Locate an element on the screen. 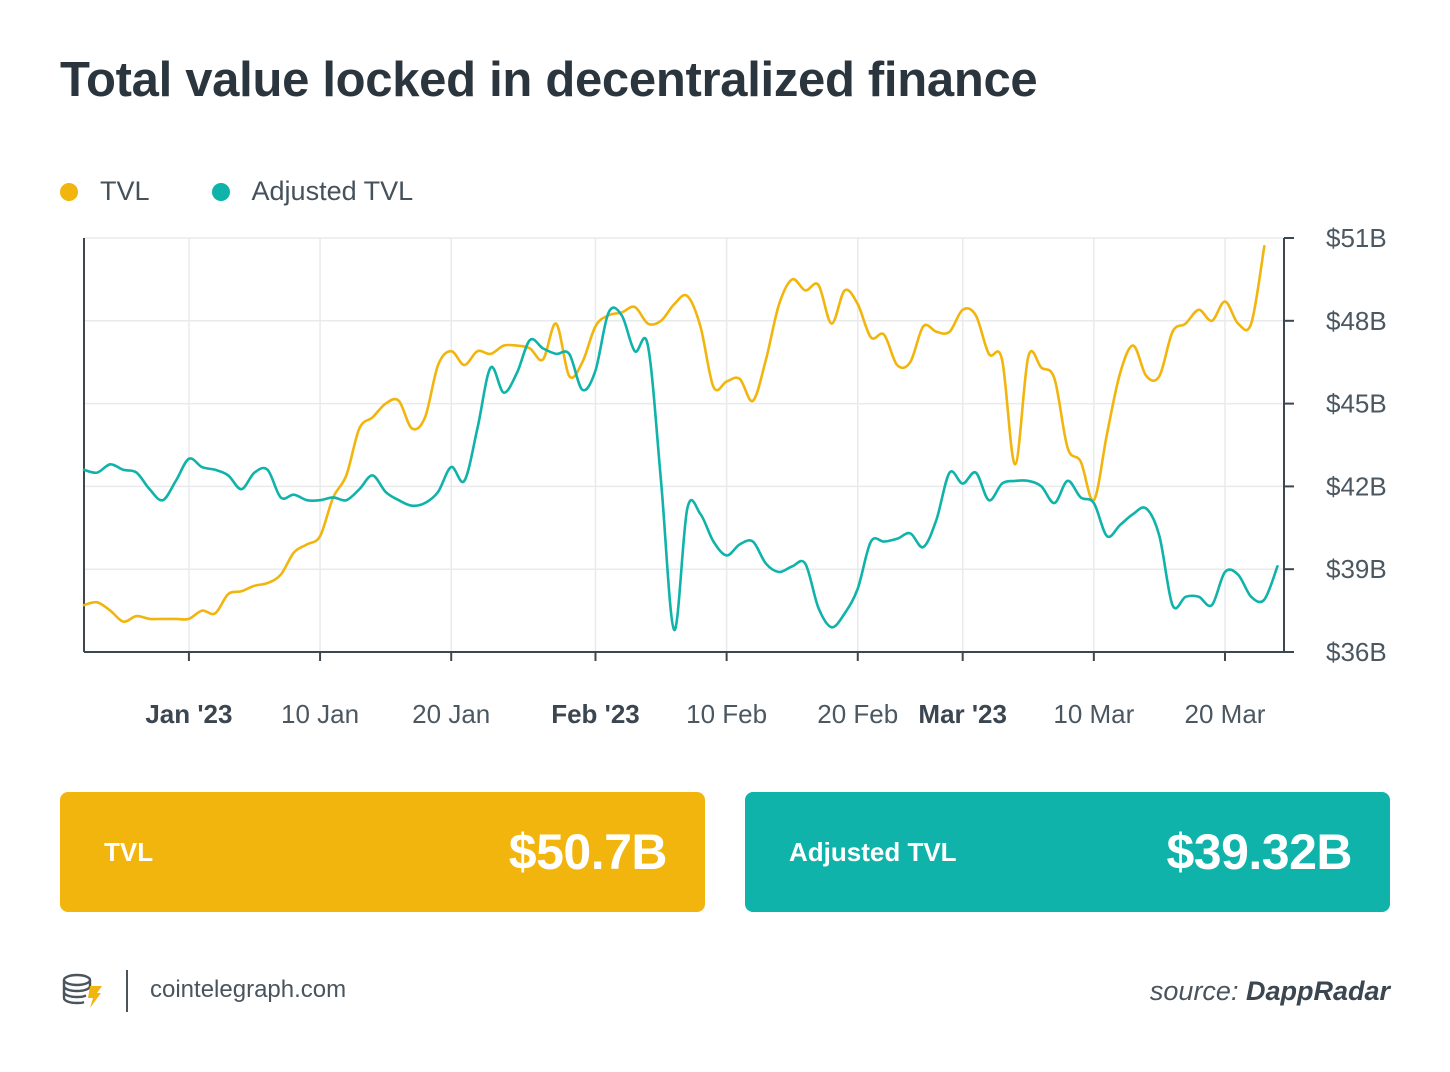  legend-item-adjusted-tvl: Adjusted TVL is located at coordinates (312, 191).